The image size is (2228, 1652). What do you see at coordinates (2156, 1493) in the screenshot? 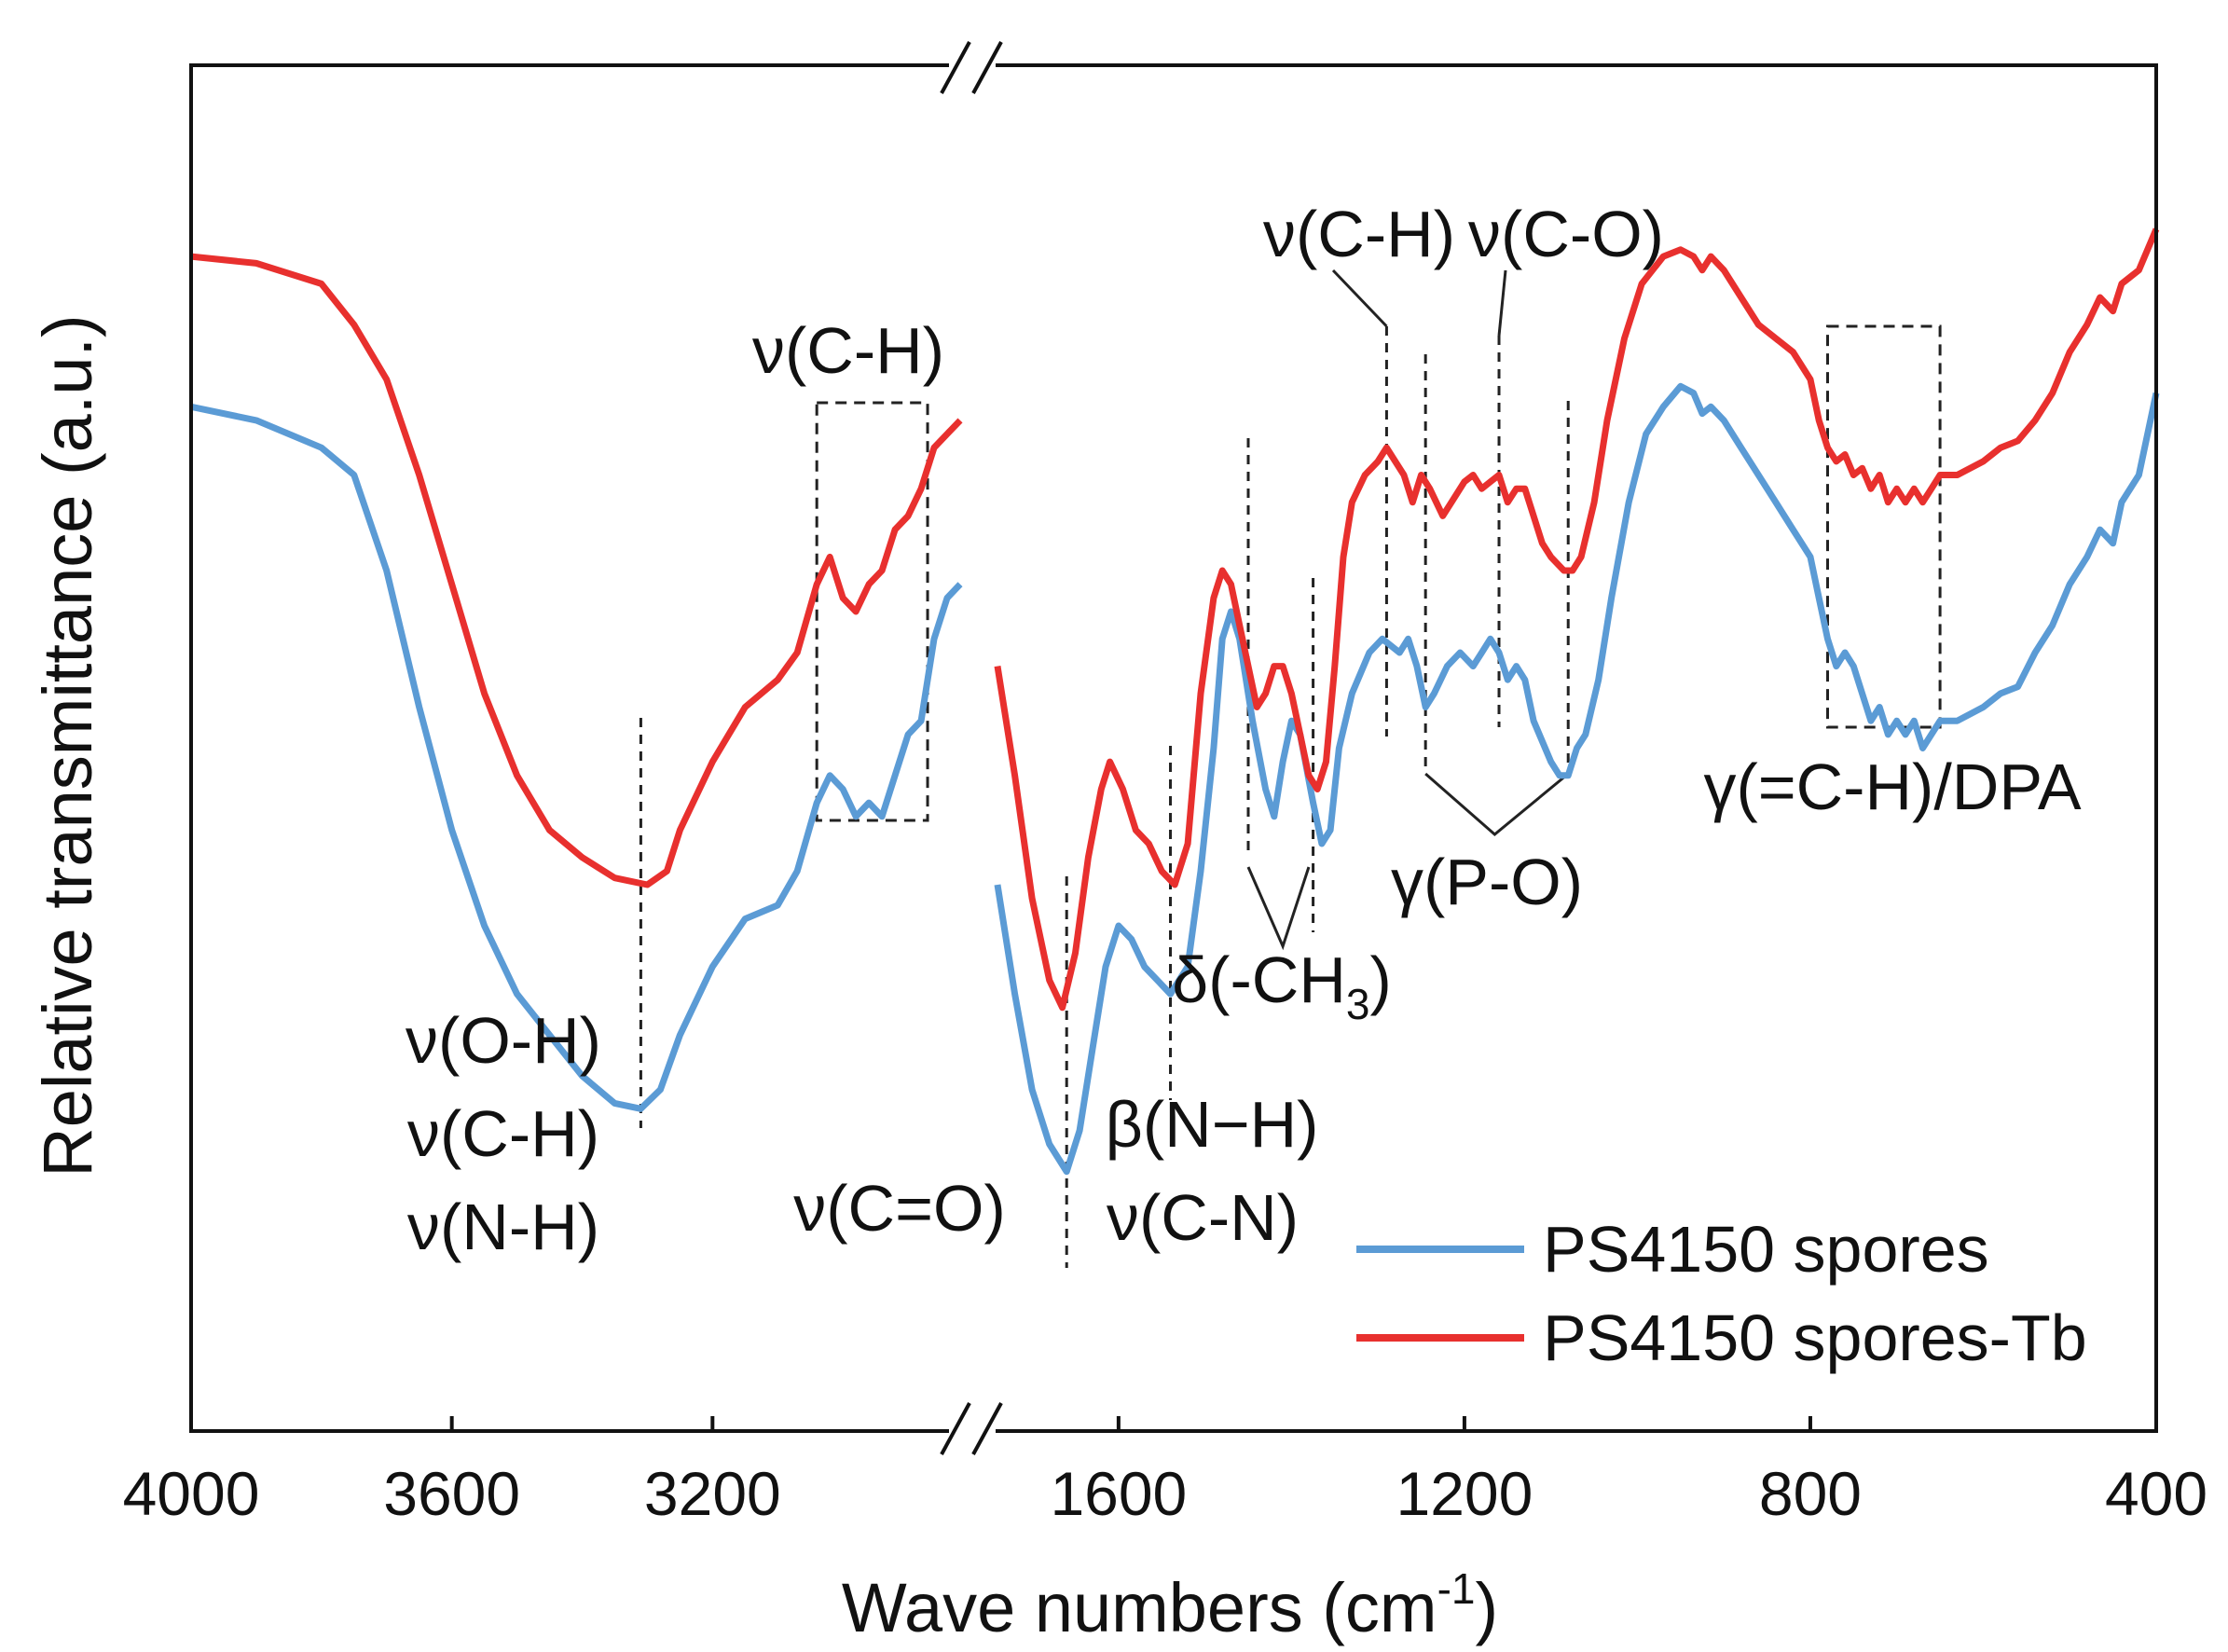
I see `x-tick-label: 400` at bounding box center [2156, 1493].